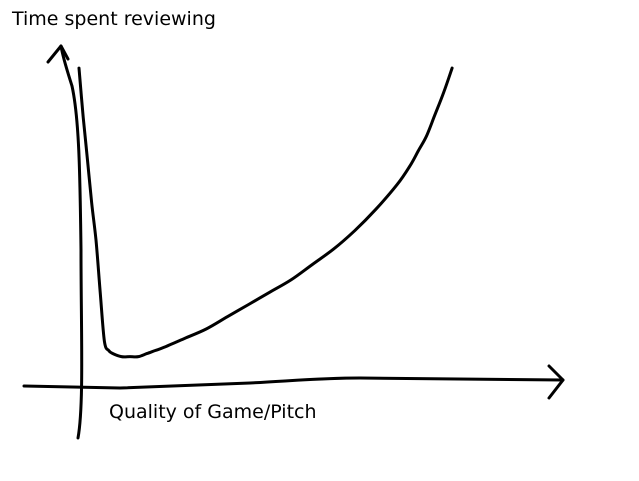 The height and width of the screenshot is (481, 639). Describe the element at coordinates (213, 412) in the screenshot. I see `x-axis-label: Quality of Game/Pitch` at that location.